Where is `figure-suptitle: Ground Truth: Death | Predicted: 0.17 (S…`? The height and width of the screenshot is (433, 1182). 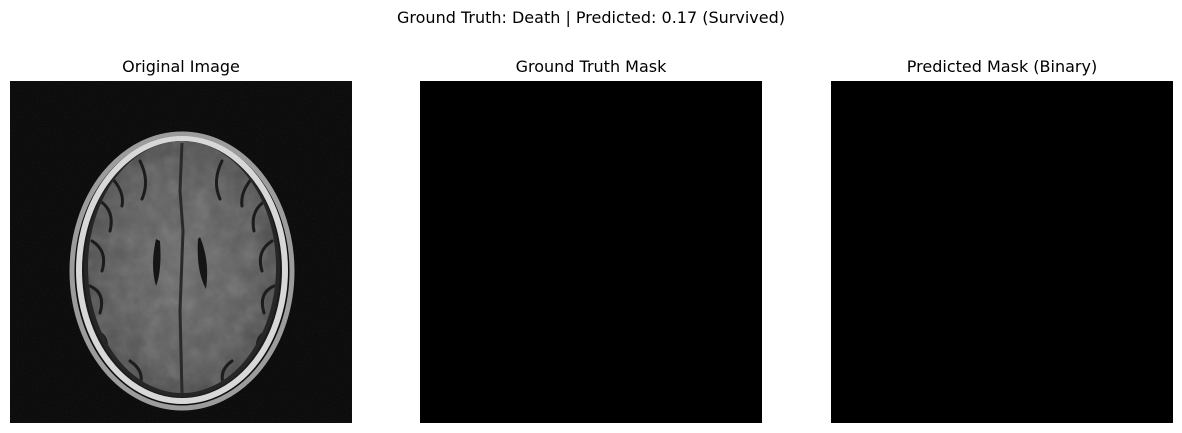 figure-suptitle: Ground Truth: Death | Predicted: 0.17 (S… is located at coordinates (591, 17).